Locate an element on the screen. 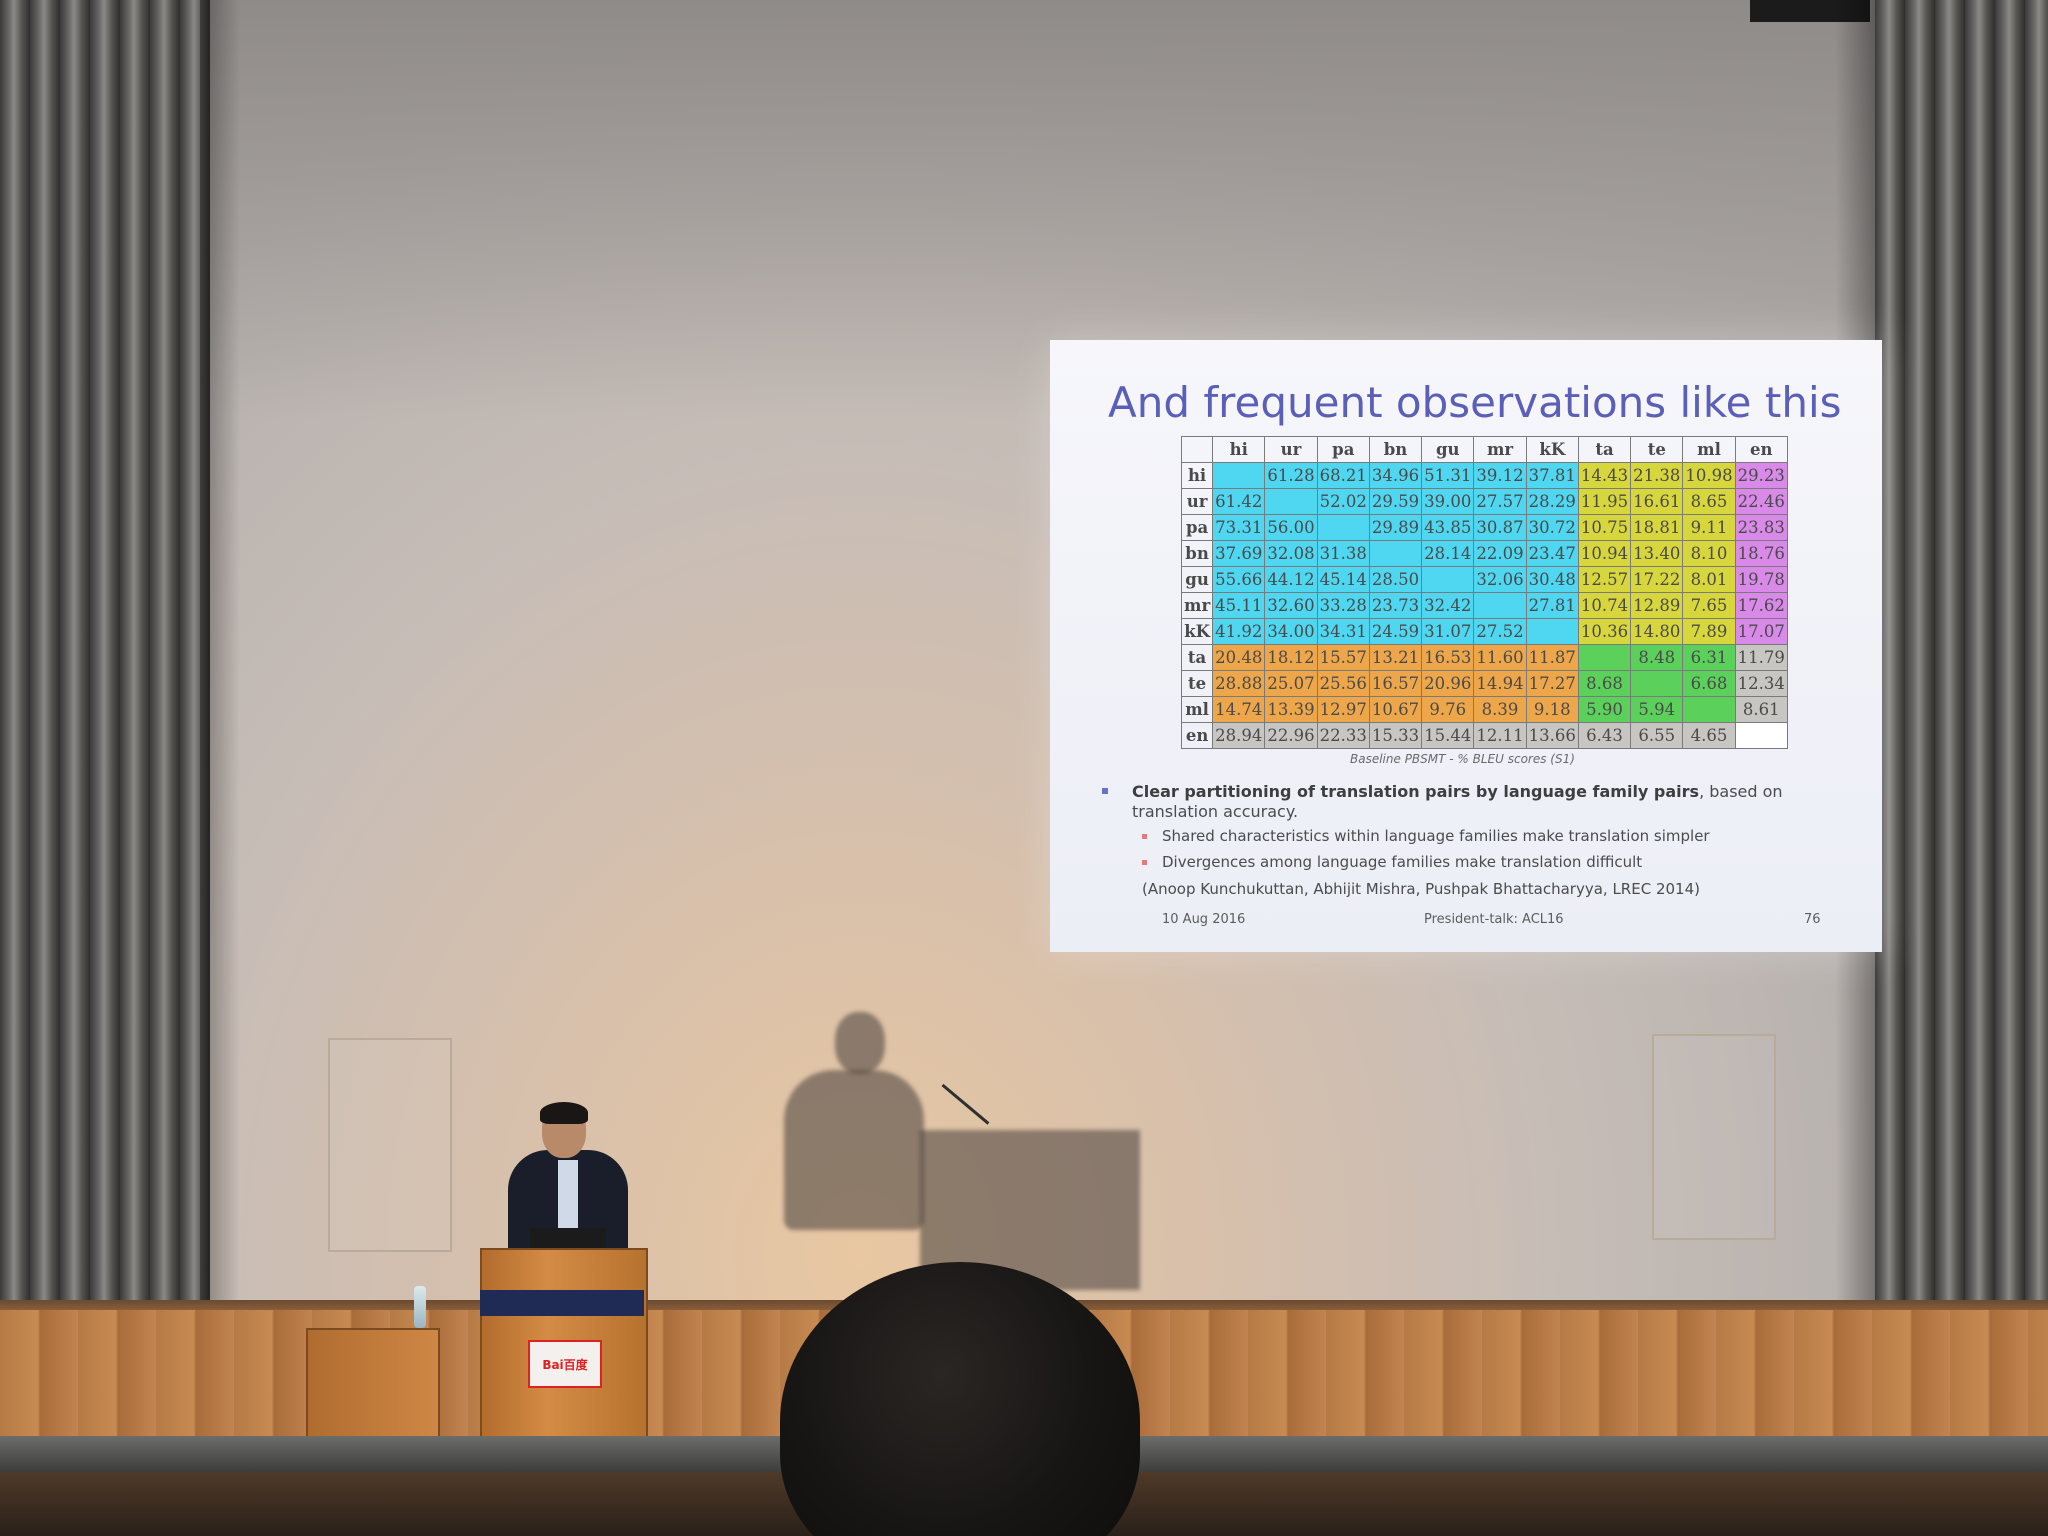 Image resolution: width=2048 pixels, height=1536 pixels. table-cell: 17.07 is located at coordinates (1761, 631).